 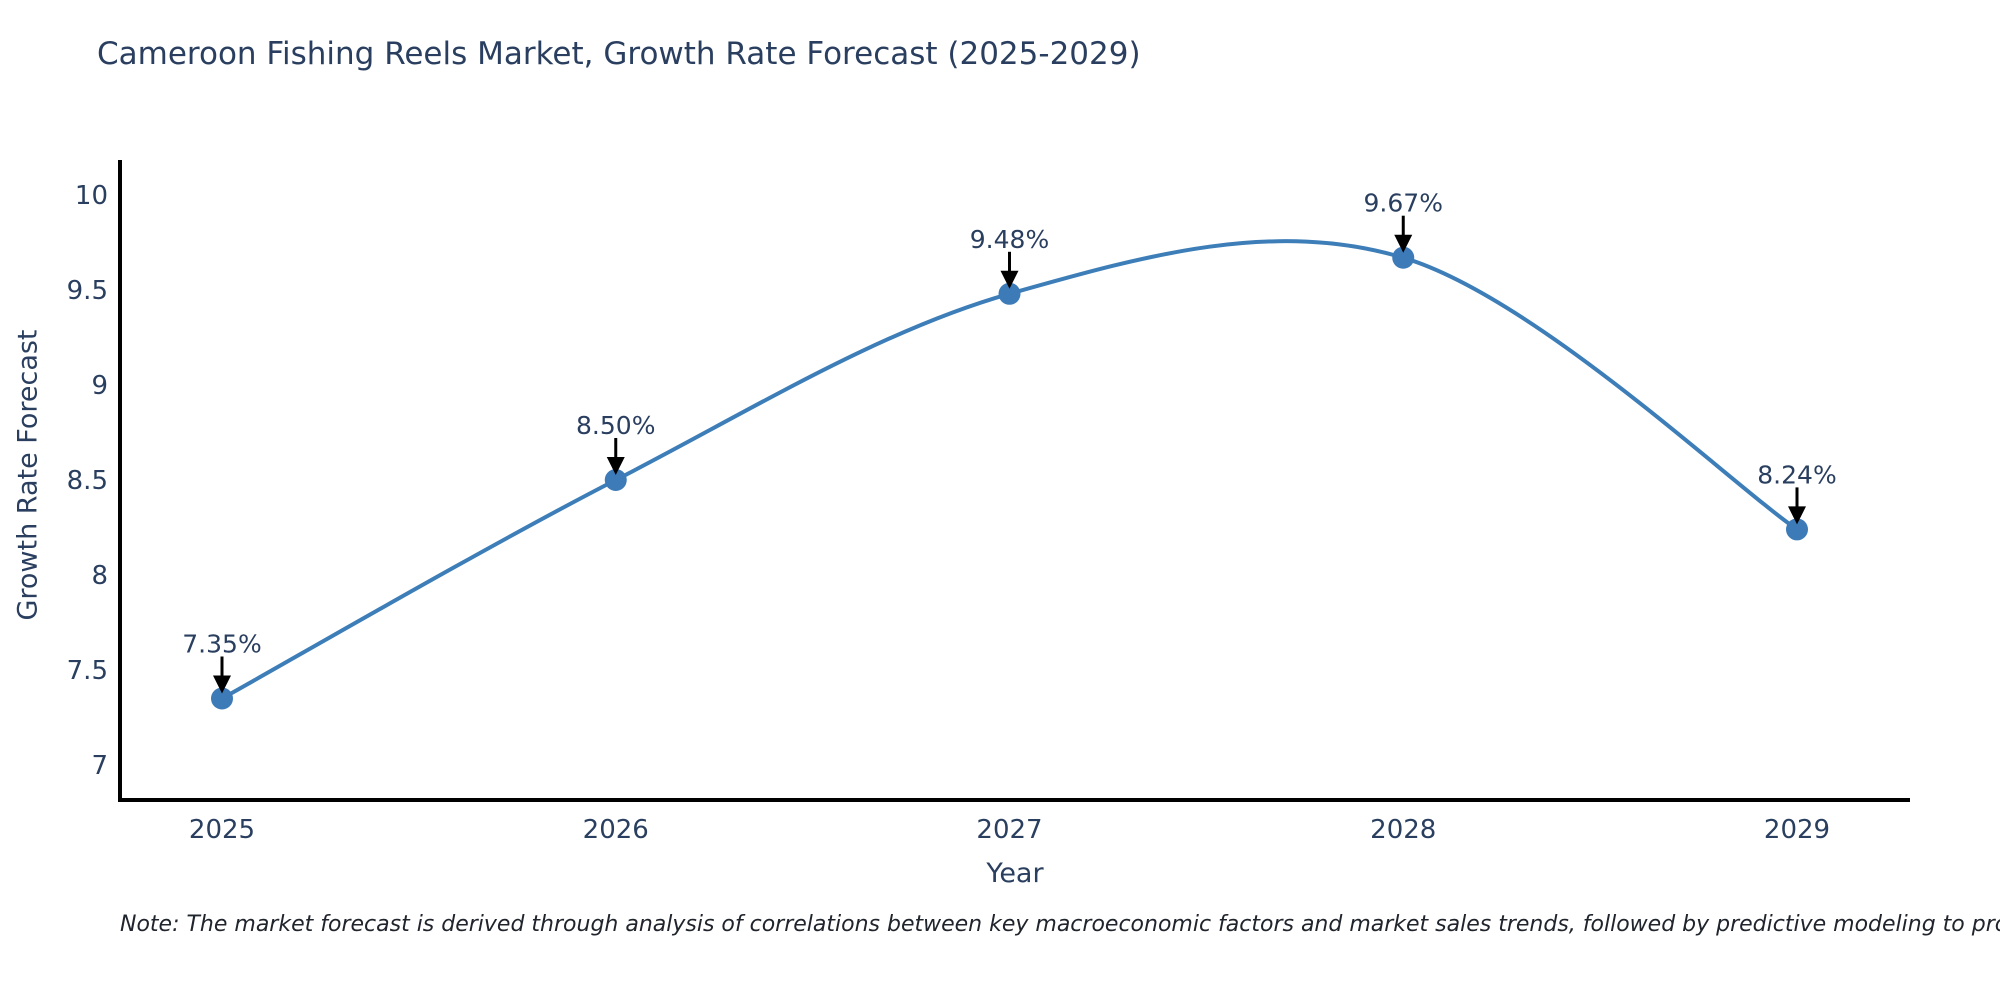 I want to click on point-value-label: 9.48%, so click(x=1009, y=239).